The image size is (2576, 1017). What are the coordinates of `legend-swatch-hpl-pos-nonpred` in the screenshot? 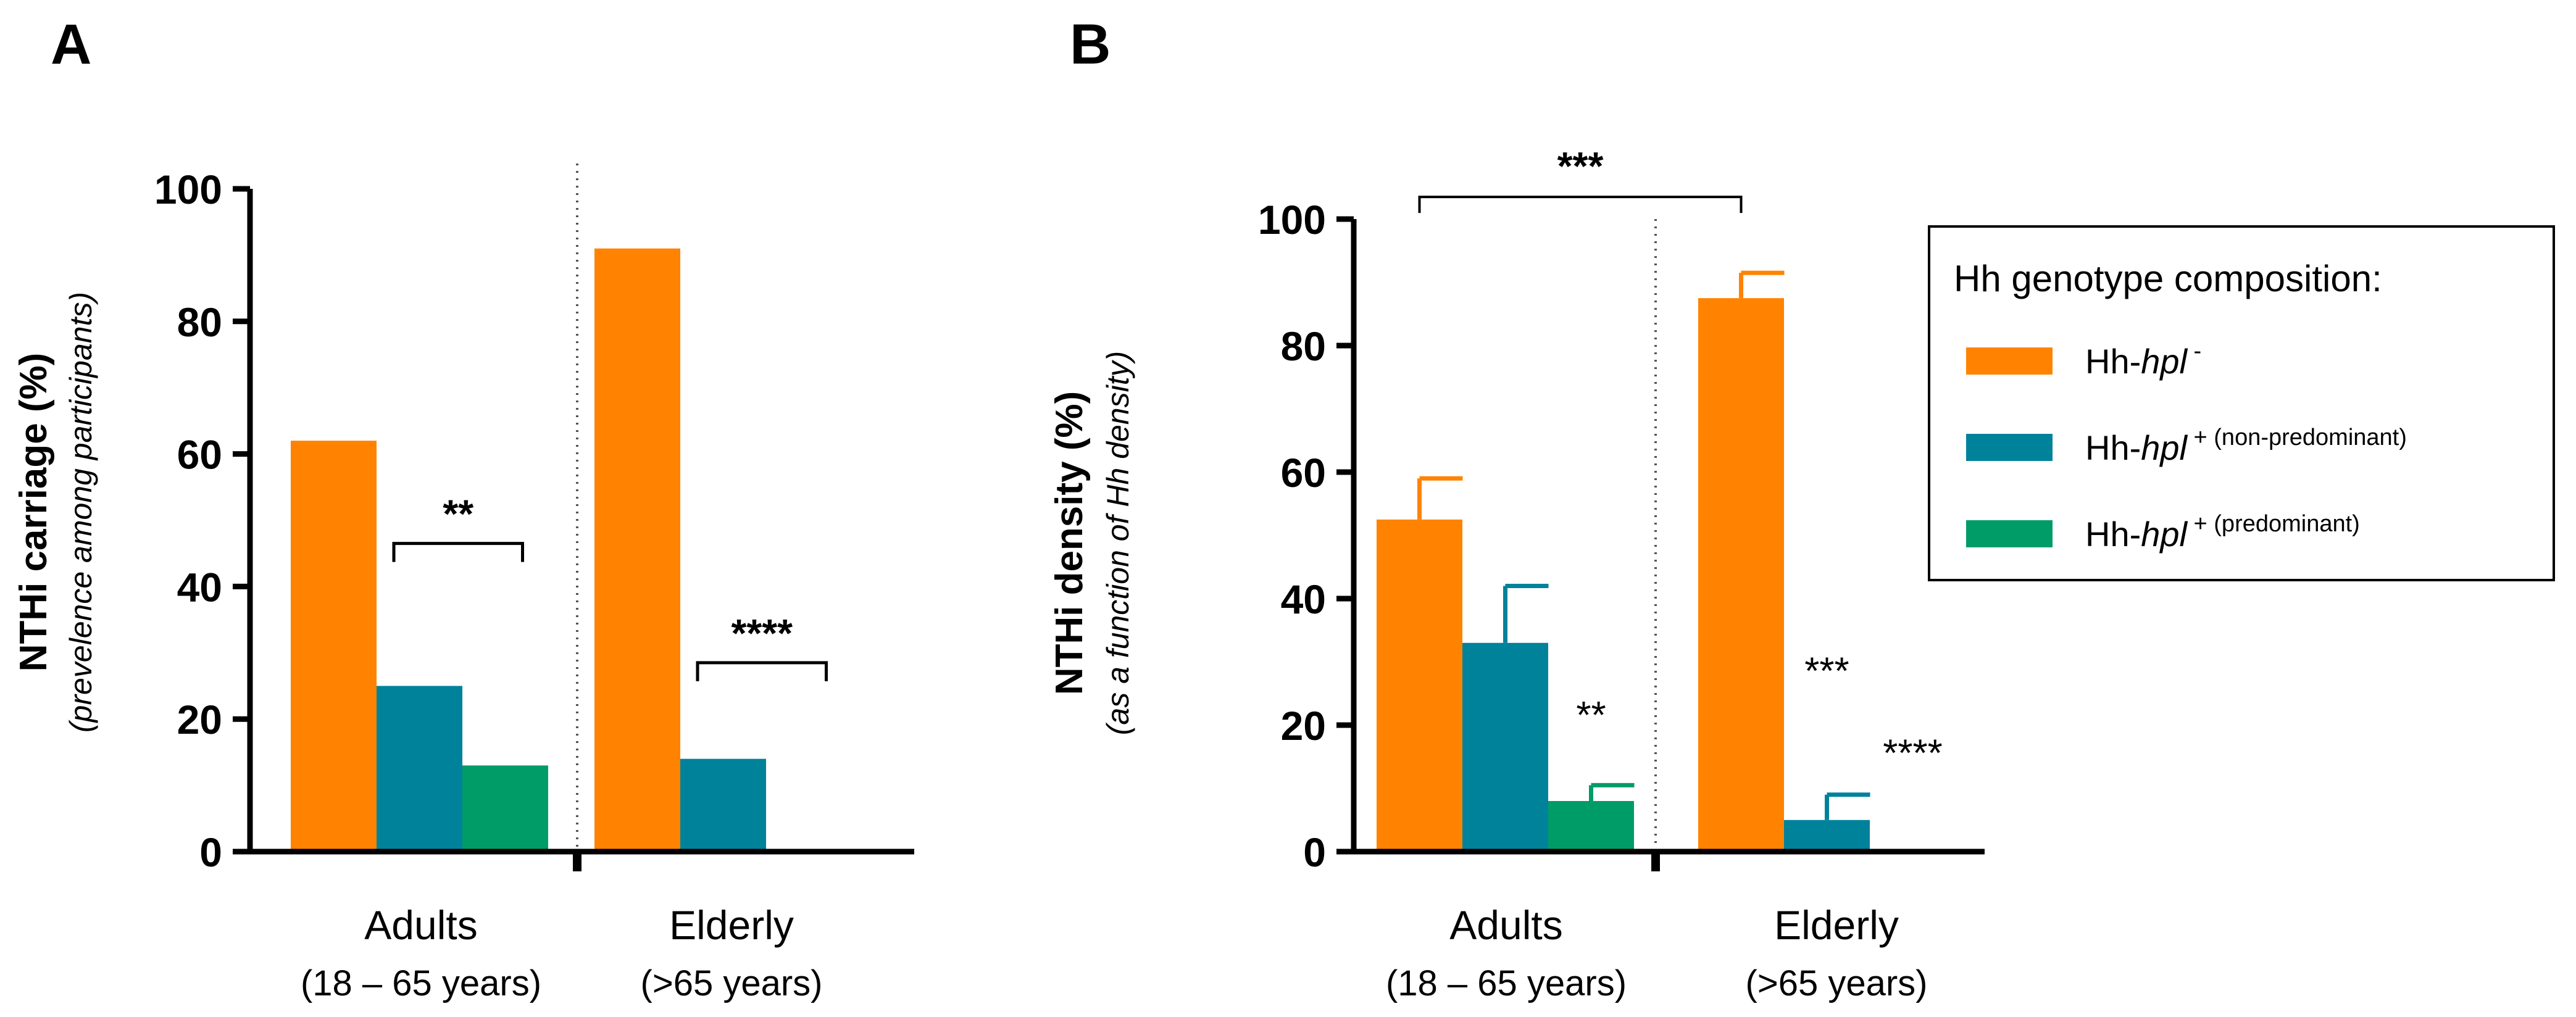 It's located at (2010, 448).